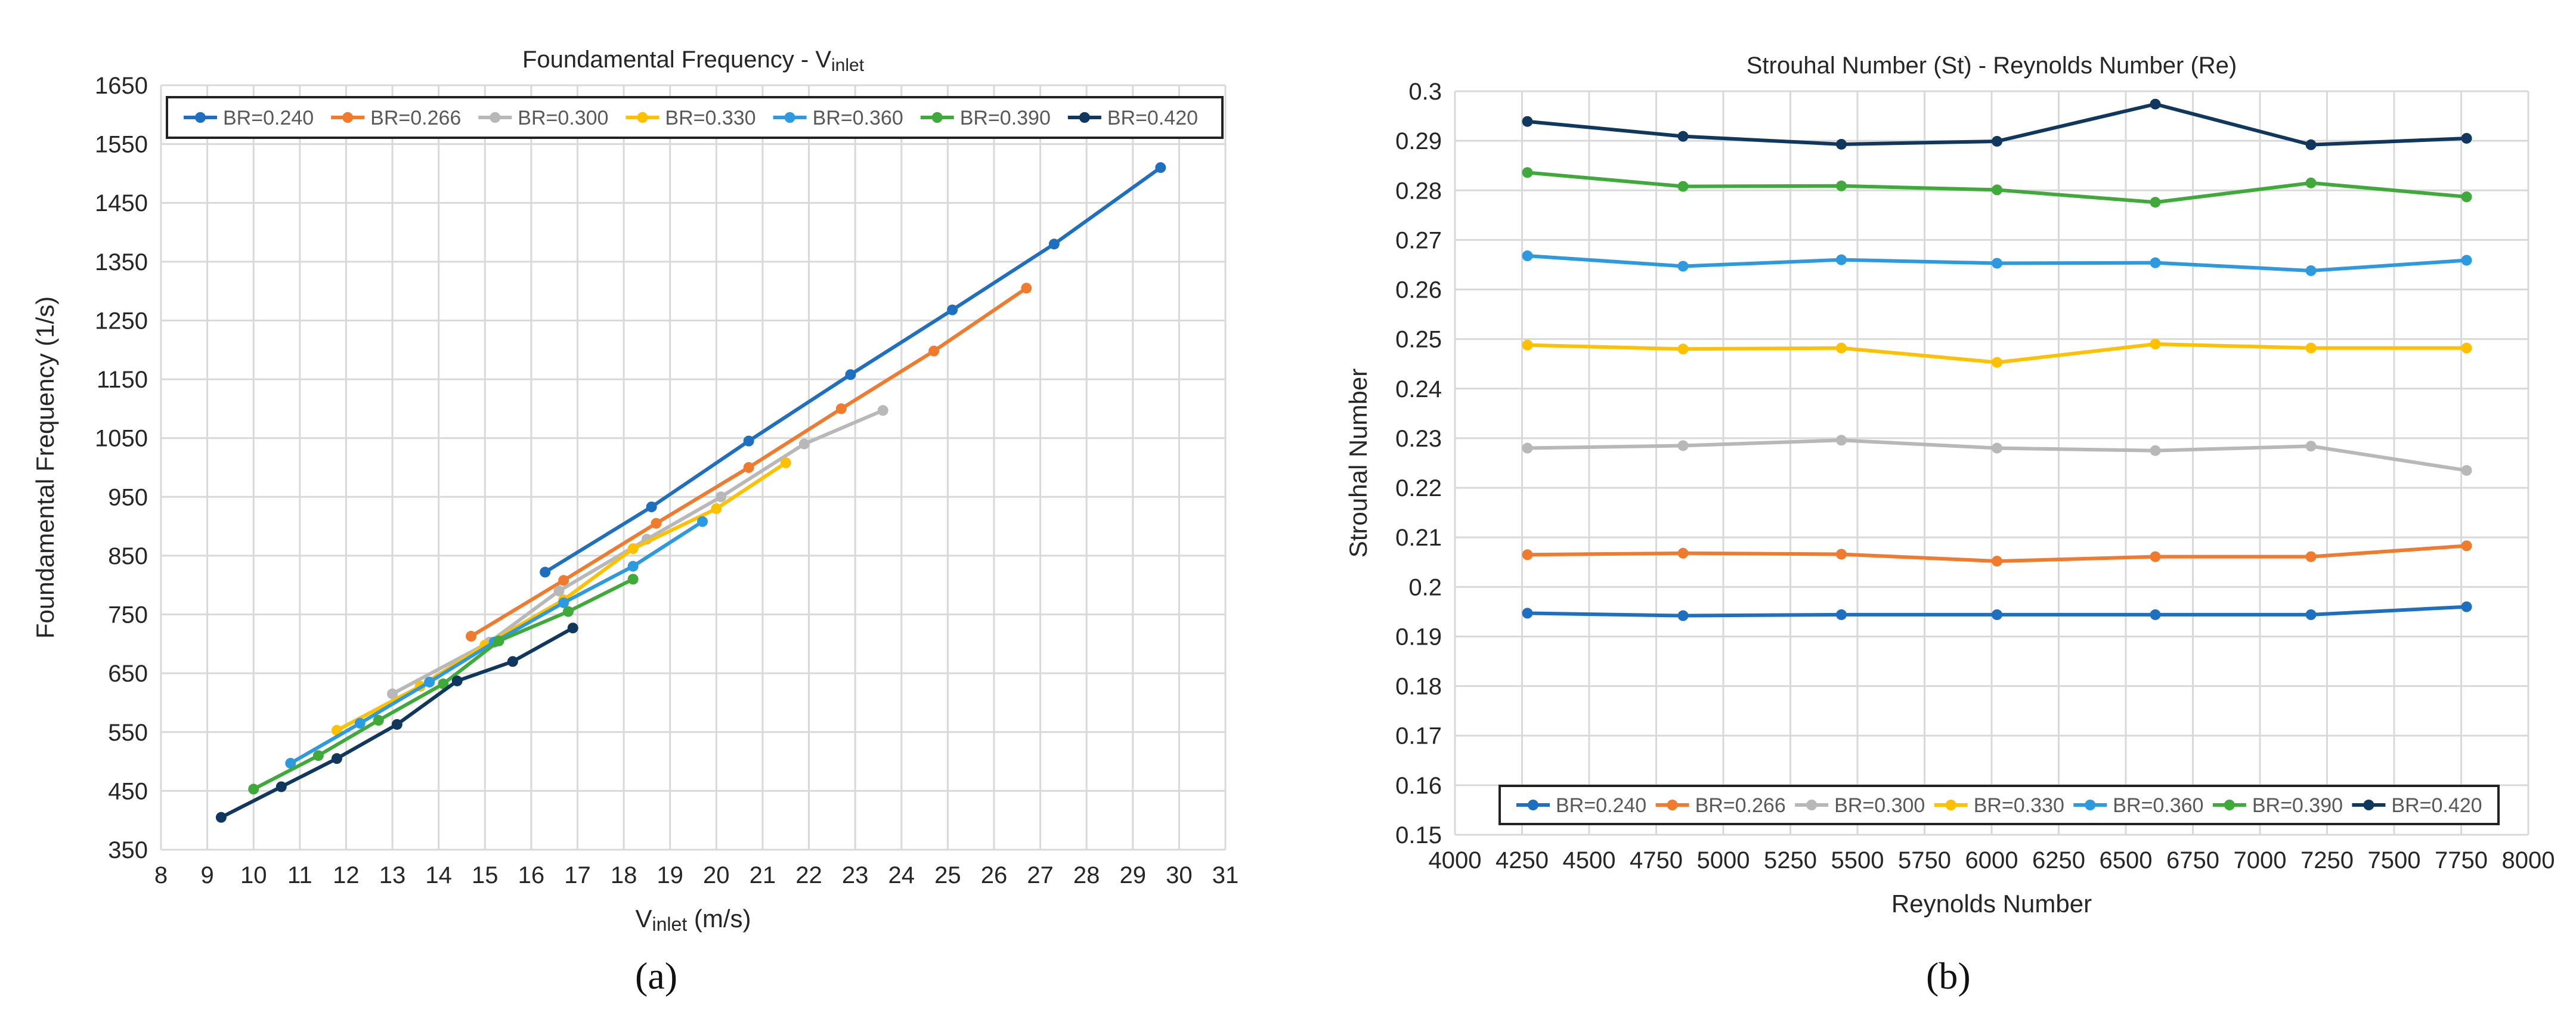 The width and height of the screenshot is (2576, 1022). What do you see at coordinates (1418, 191) in the screenshot?
I see `y-tick-label: 0.28` at bounding box center [1418, 191].